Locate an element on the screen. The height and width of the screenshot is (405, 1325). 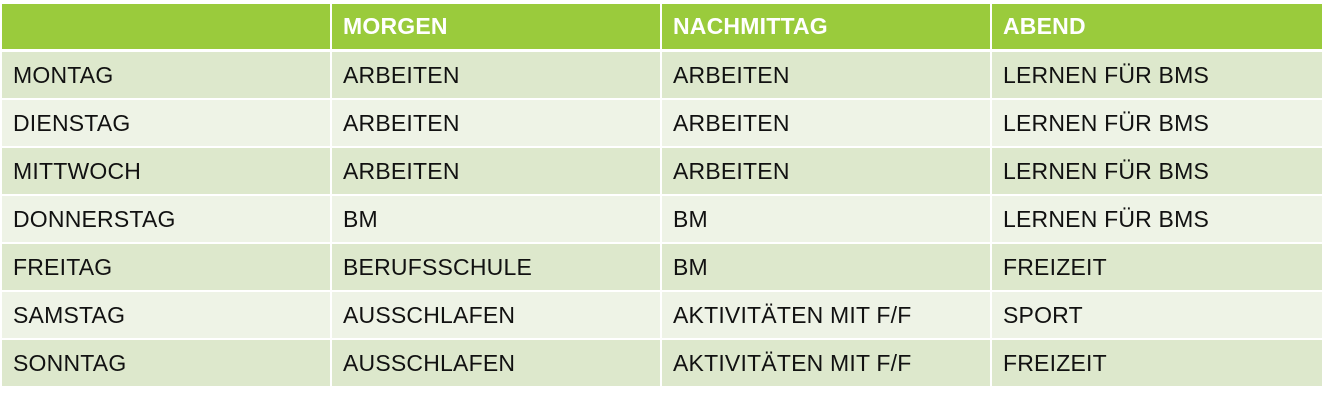
day-cell: DIENSTAG is located at coordinates (167, 124).